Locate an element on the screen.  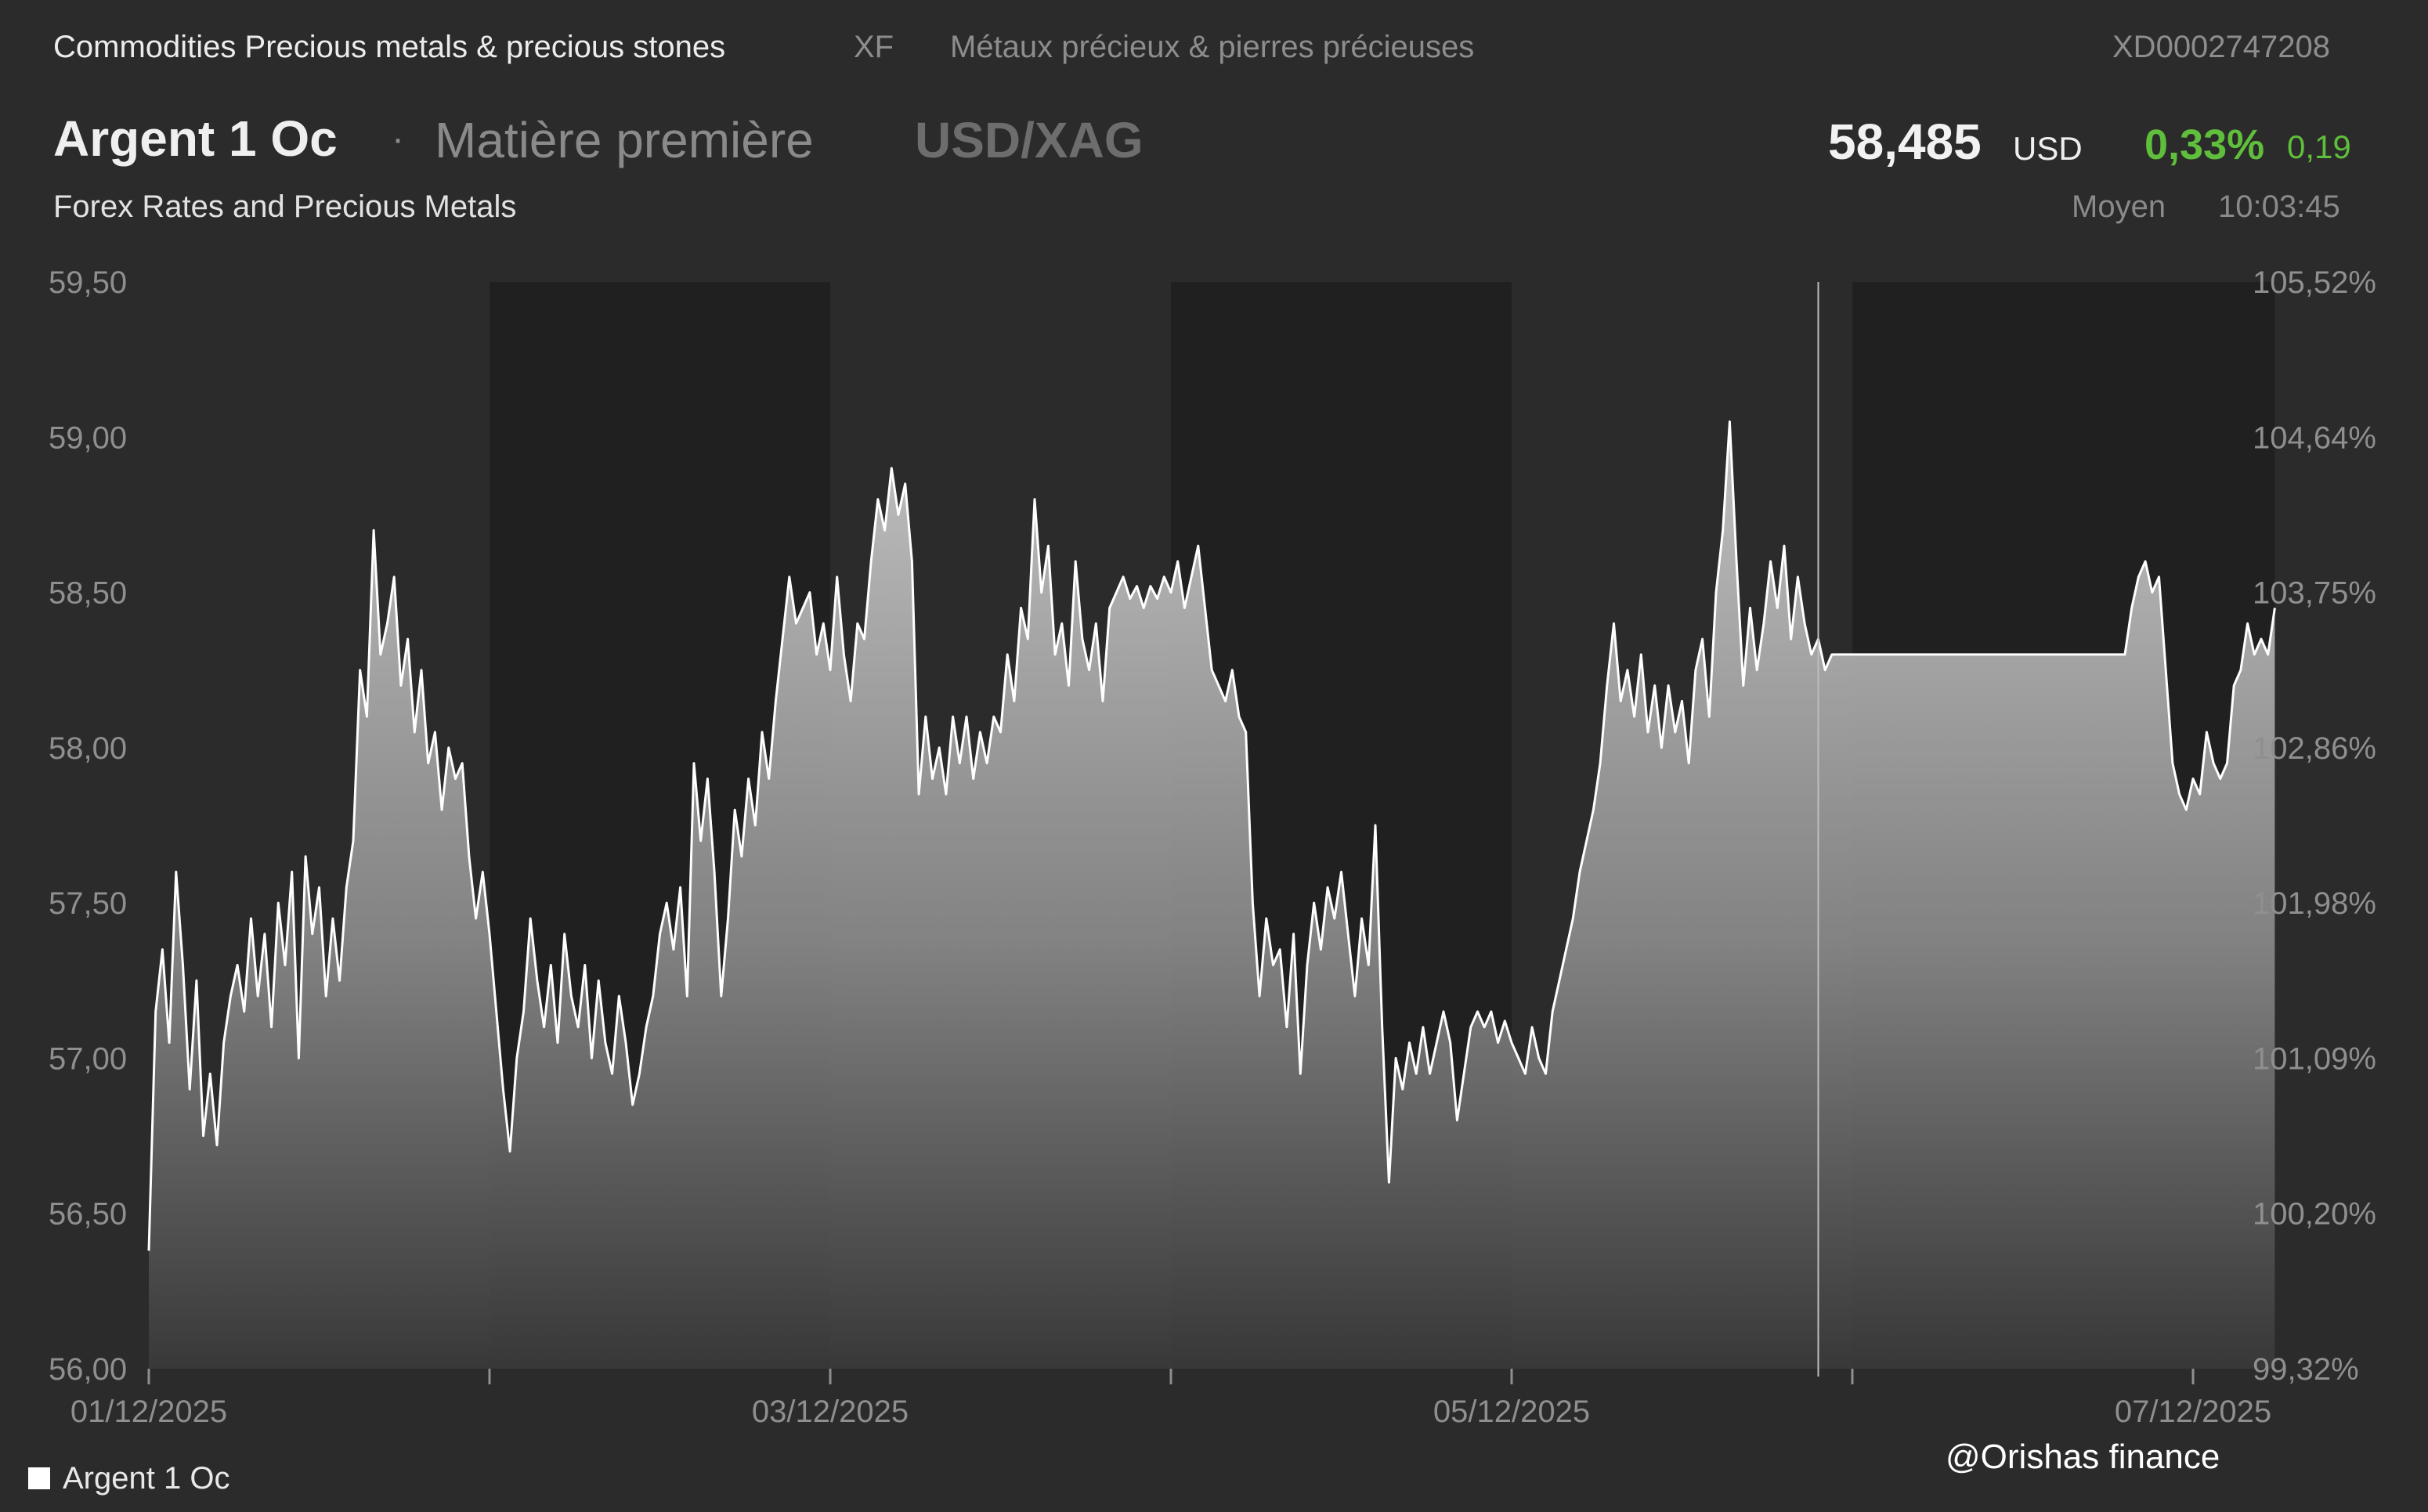
y-tick-label: 56,00 is located at coordinates (88, 1369).